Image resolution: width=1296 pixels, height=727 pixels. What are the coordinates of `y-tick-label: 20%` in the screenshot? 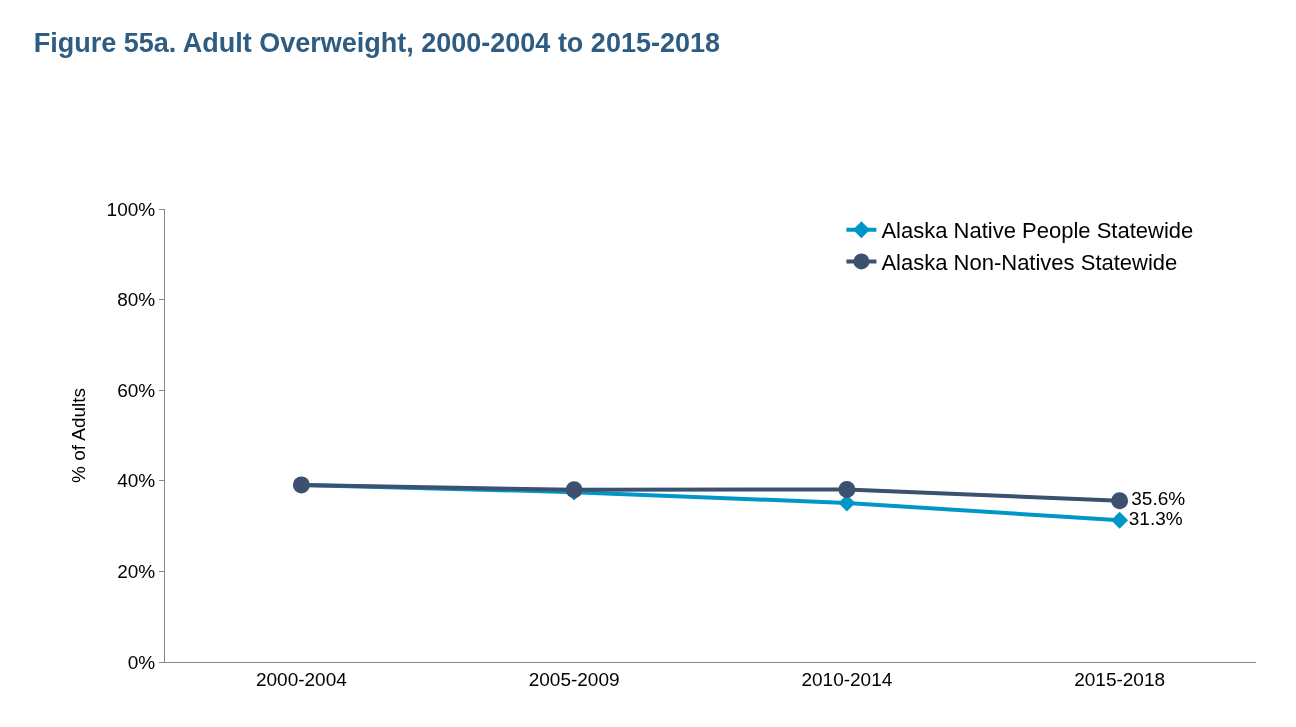 It's located at (136, 572).